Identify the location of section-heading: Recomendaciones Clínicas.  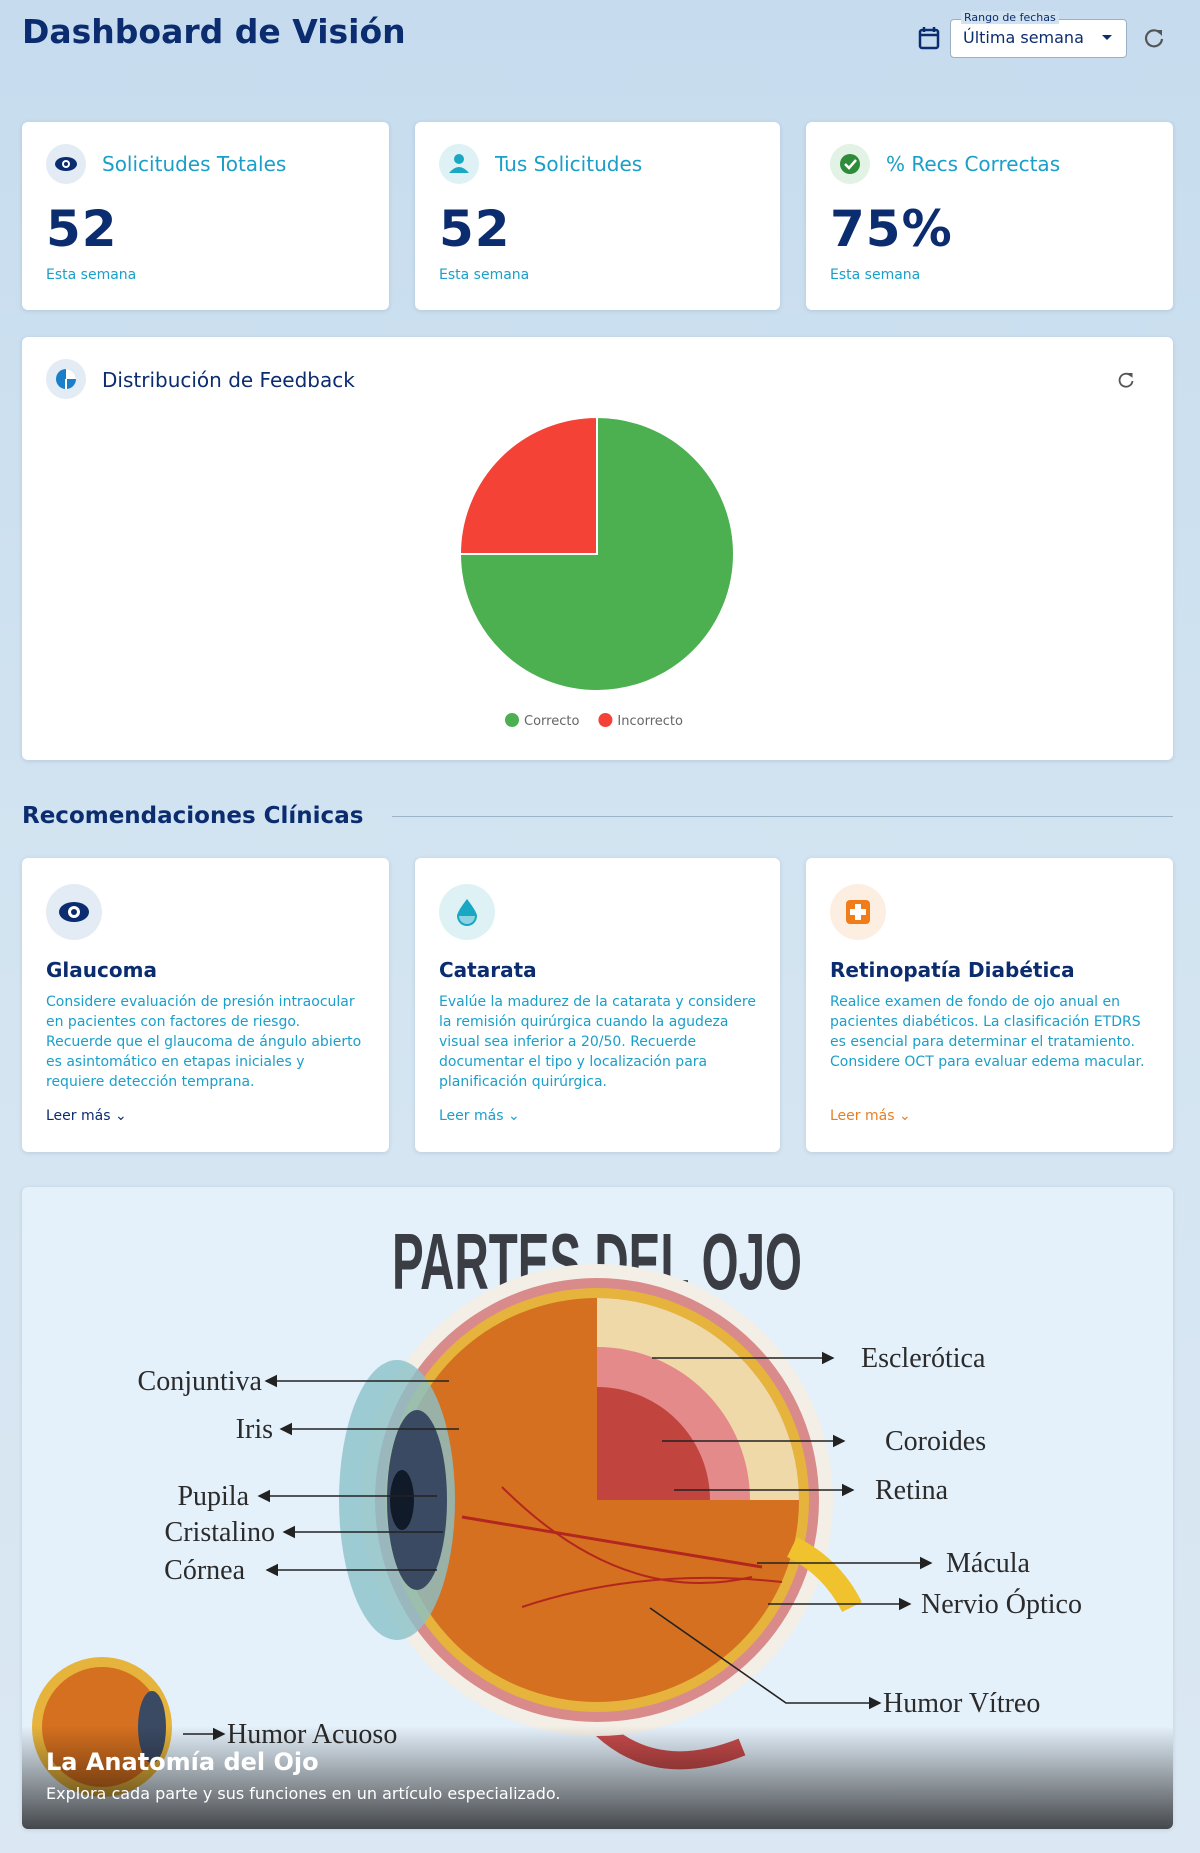
(193, 816).